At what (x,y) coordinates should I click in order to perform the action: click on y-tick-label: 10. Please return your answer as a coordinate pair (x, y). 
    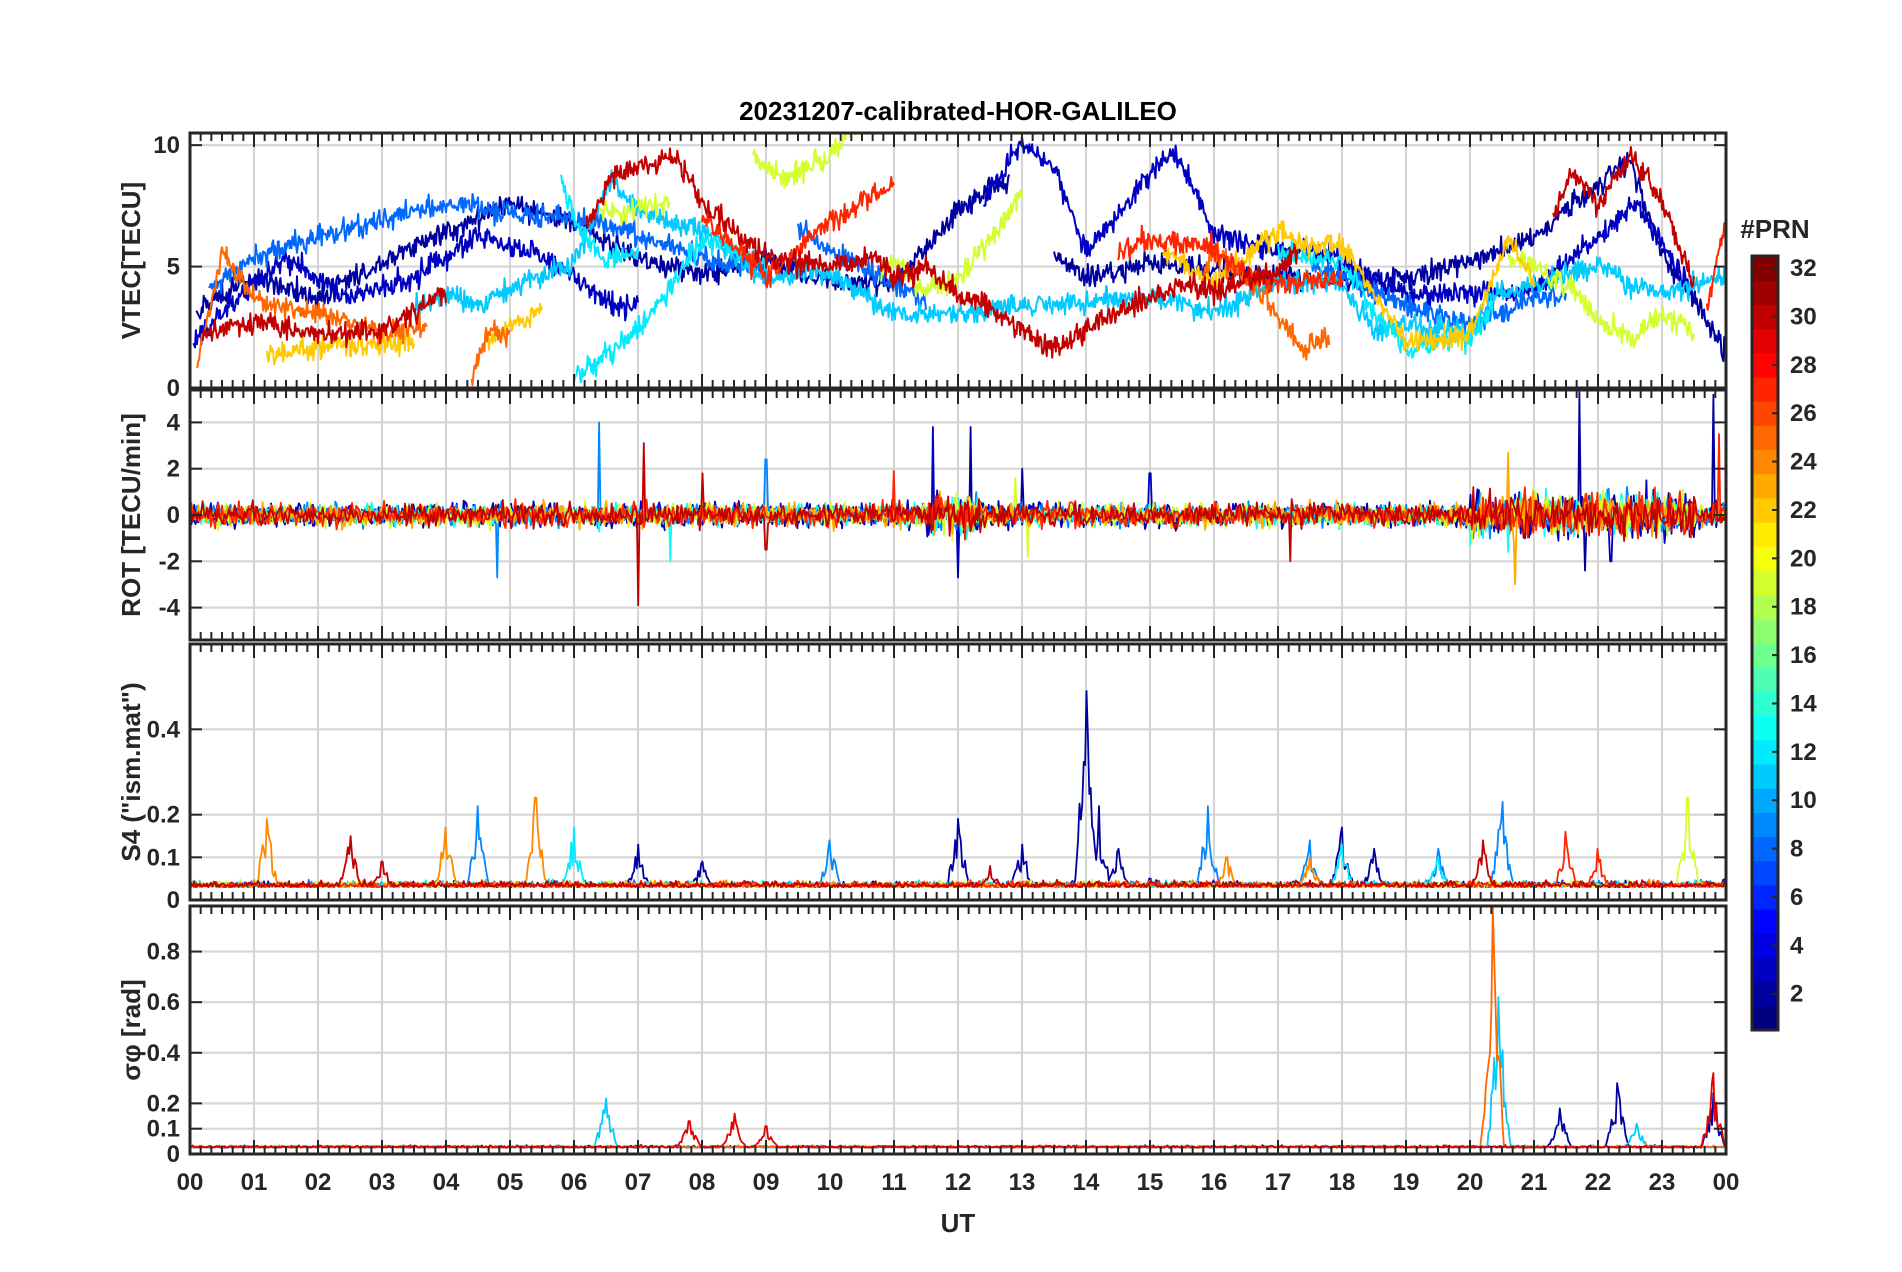
    Looking at the image, I should click on (166, 145).